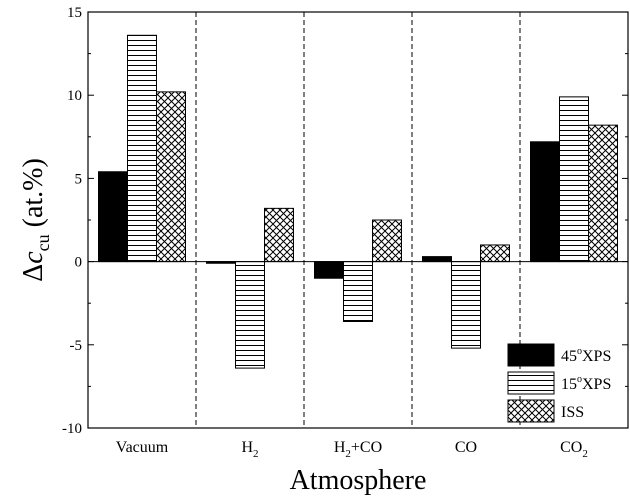 The height and width of the screenshot is (498, 630). Describe the element at coordinates (33, 273) in the screenshot. I see `y-axis-title-delta: Δ` at that location.